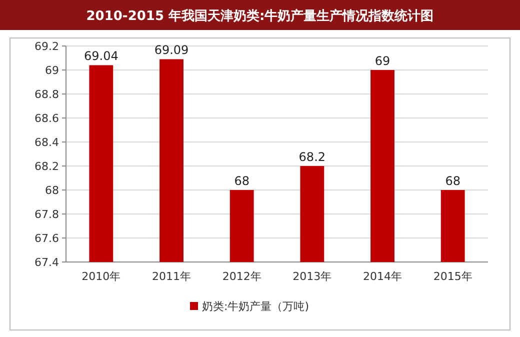 The image size is (520, 337). What do you see at coordinates (46, 118) in the screenshot?
I see `y-tick-label: 68.6` at bounding box center [46, 118].